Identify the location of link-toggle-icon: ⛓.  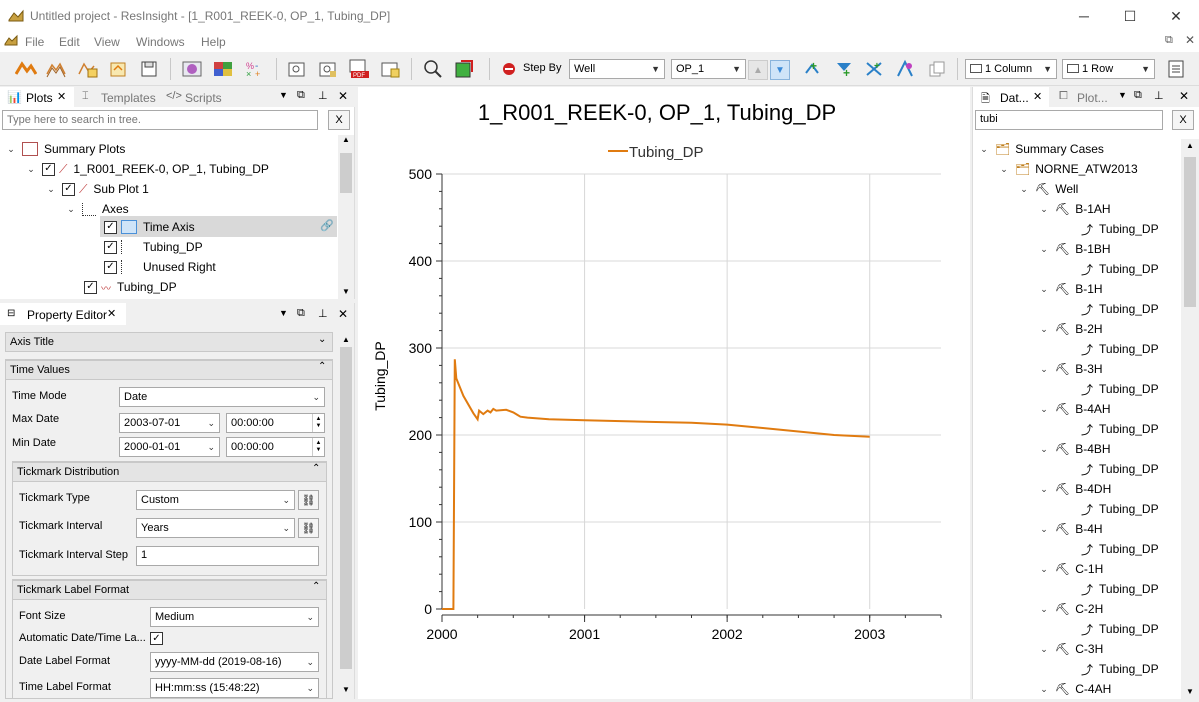
(308, 528).